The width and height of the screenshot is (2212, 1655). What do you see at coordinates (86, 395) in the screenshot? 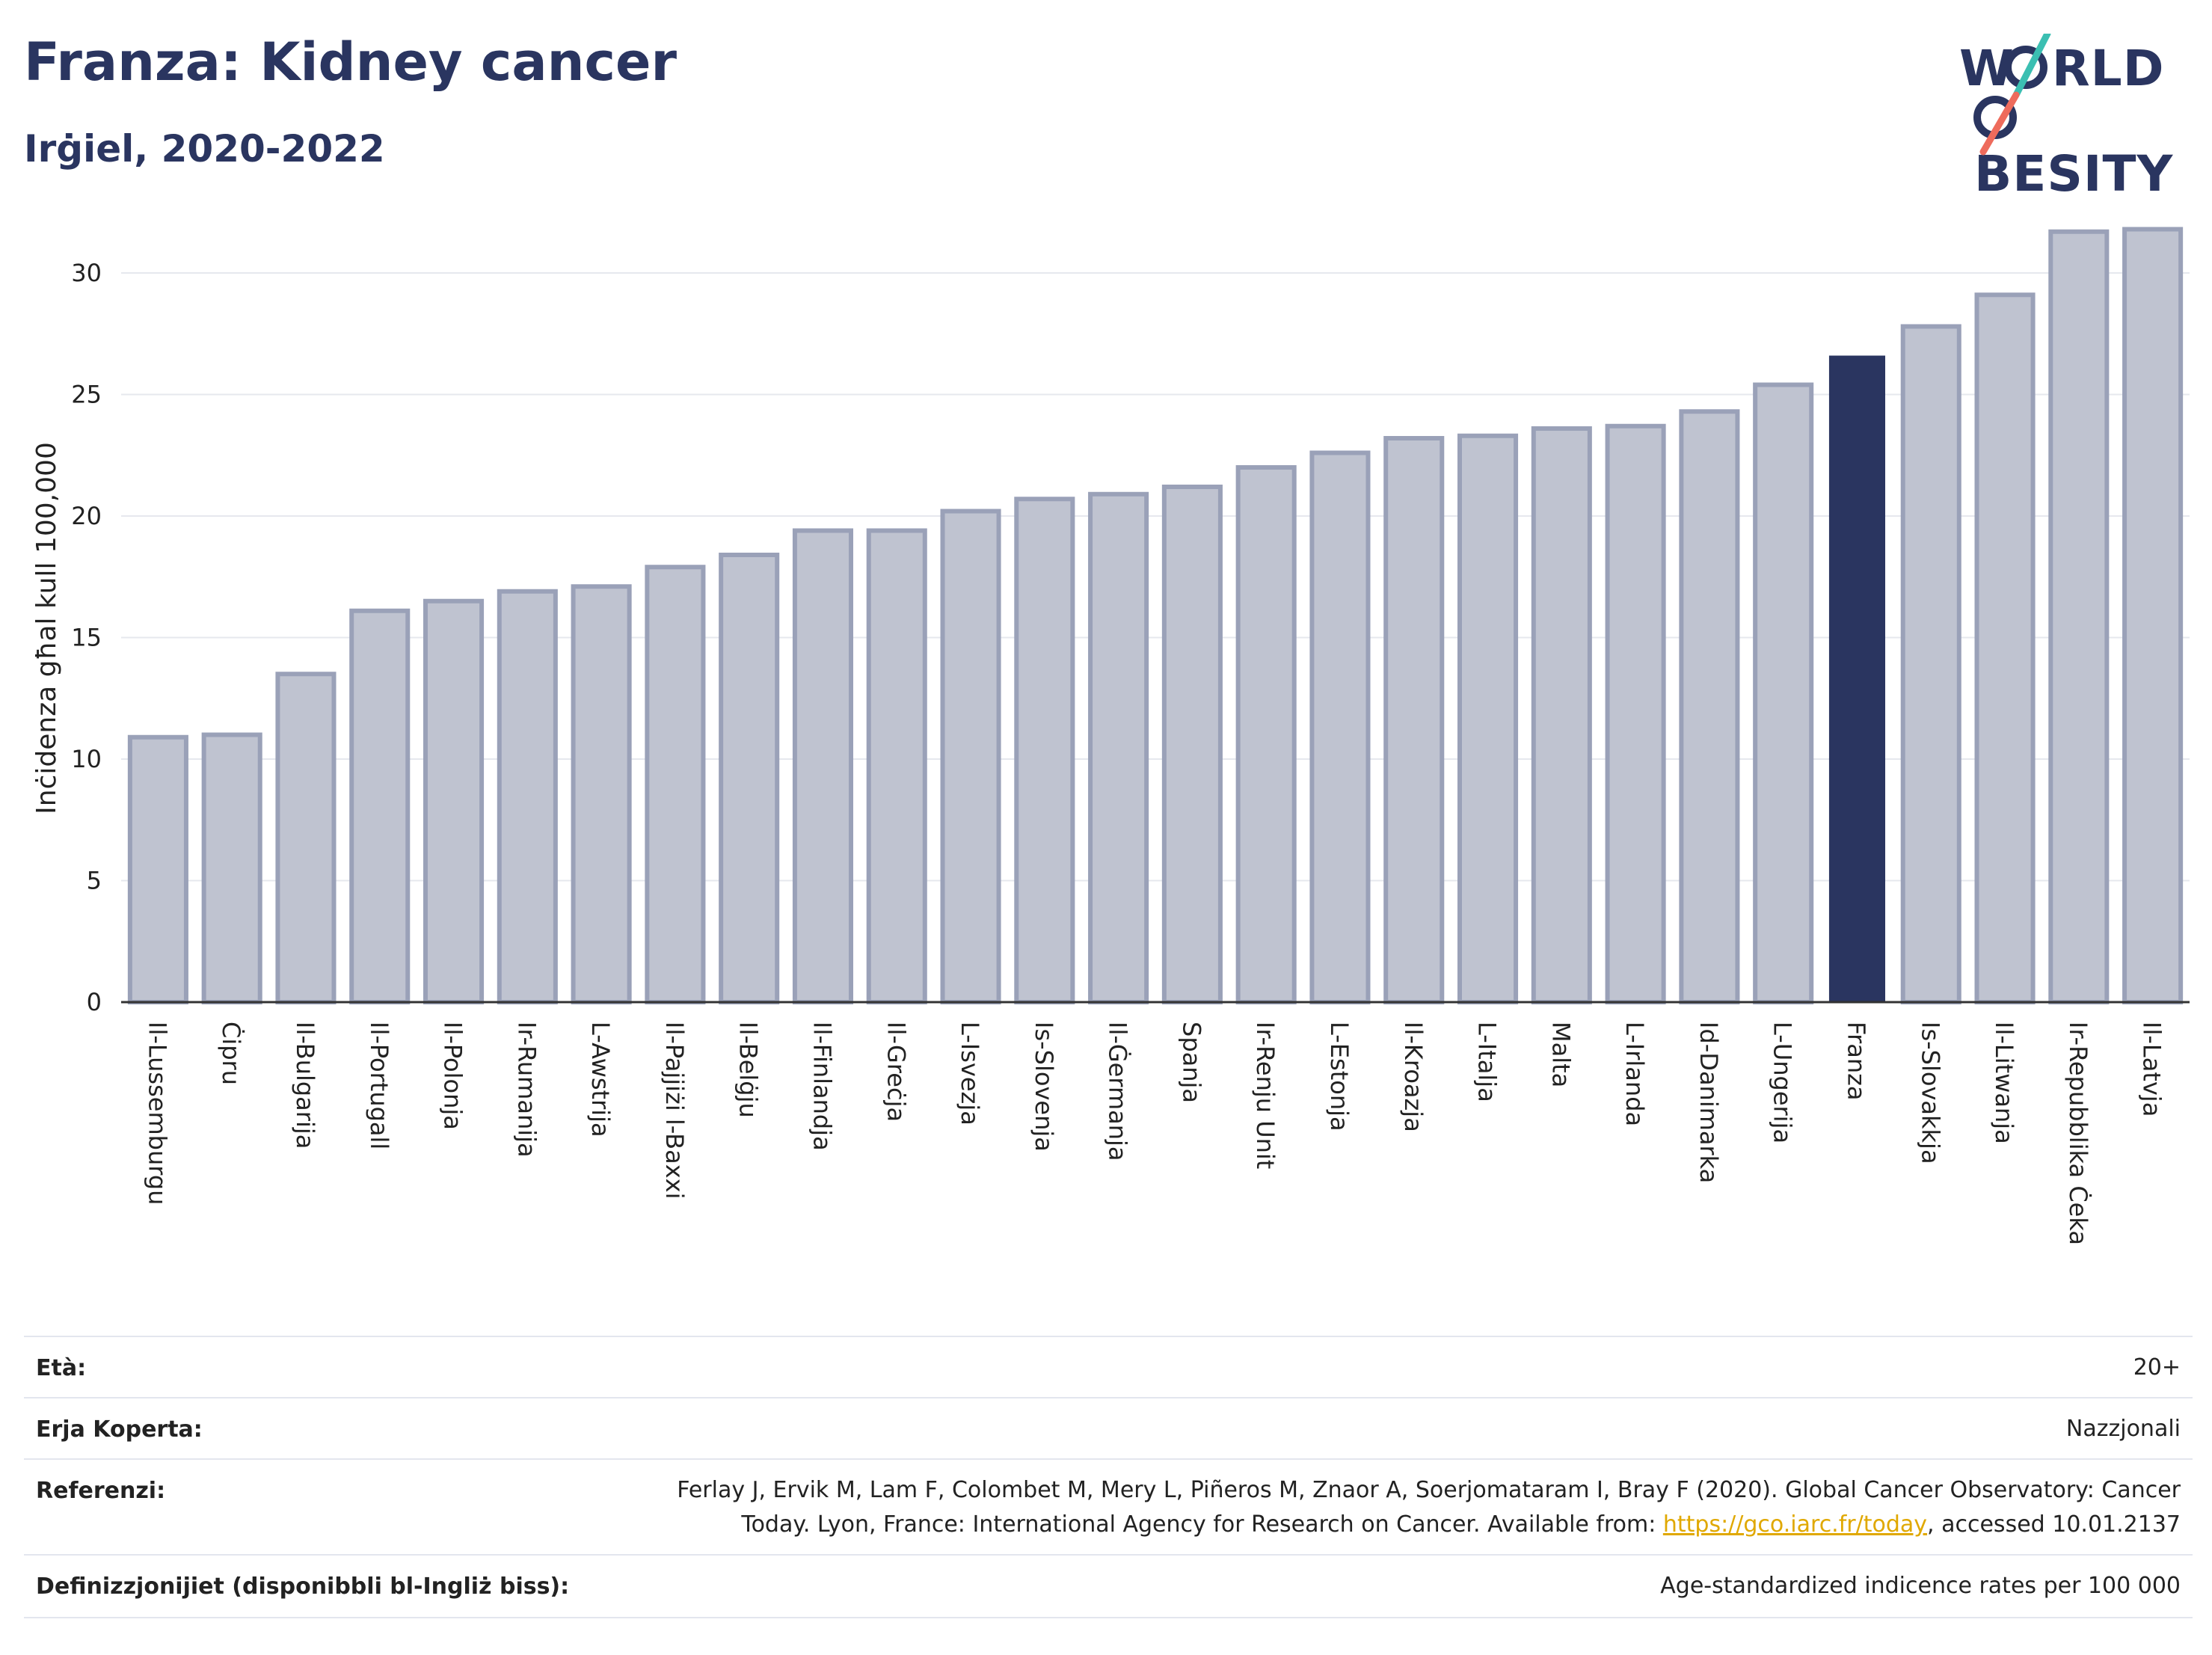
I see `y-tick-label: 25` at bounding box center [86, 395].